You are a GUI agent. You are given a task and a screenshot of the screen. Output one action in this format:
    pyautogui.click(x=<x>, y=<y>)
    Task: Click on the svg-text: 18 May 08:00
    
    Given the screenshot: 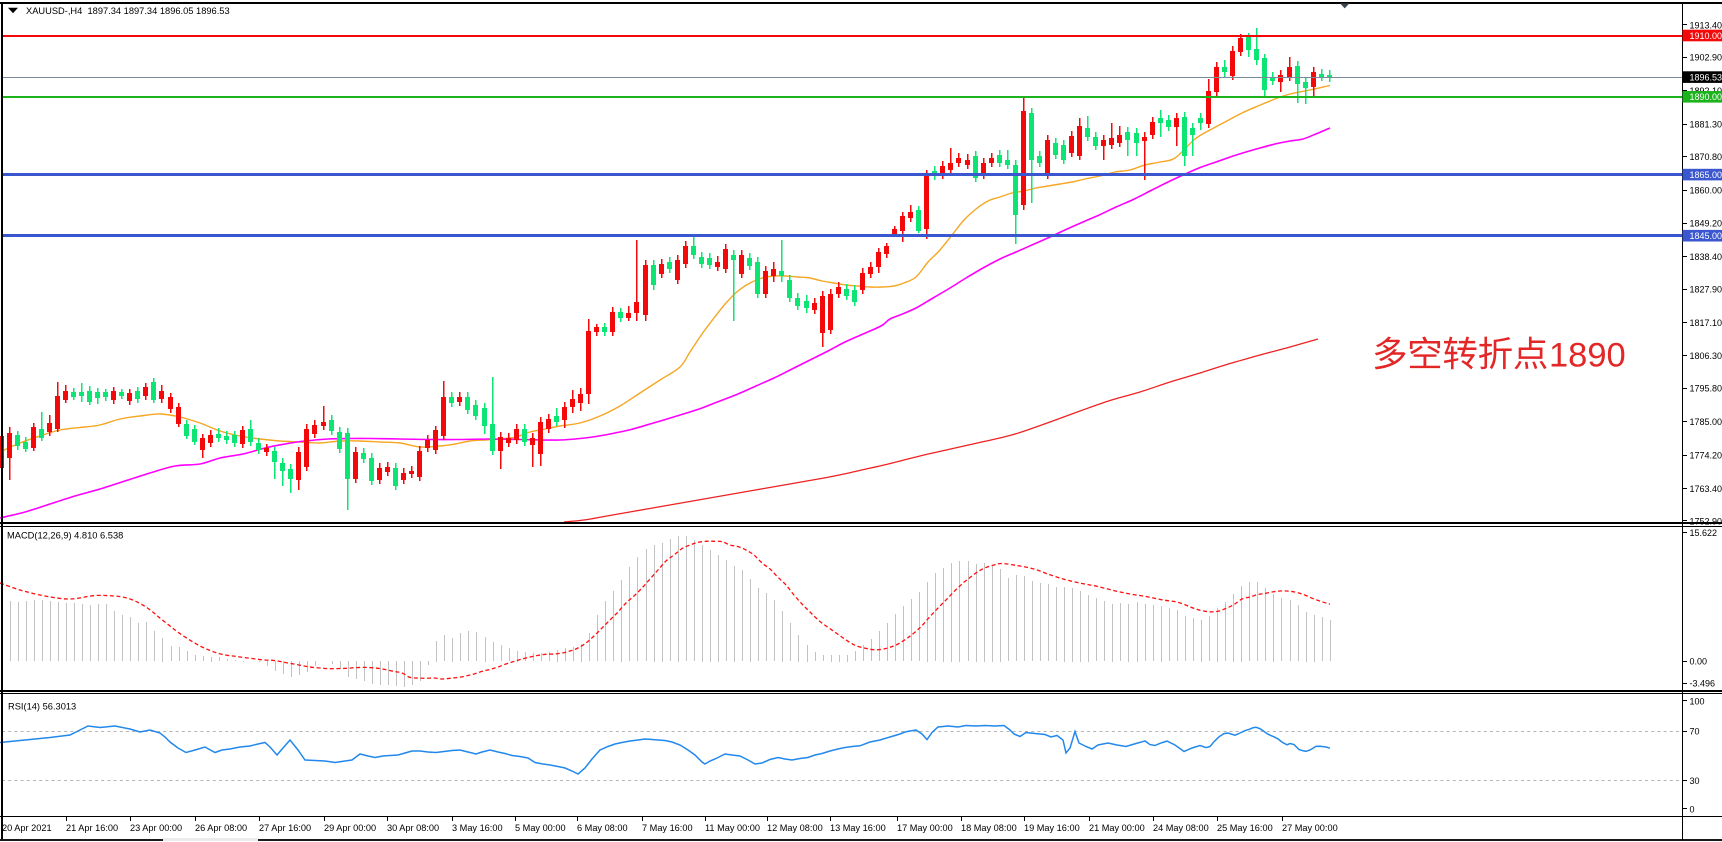 What is the action you would take?
    pyautogui.click(x=989, y=828)
    